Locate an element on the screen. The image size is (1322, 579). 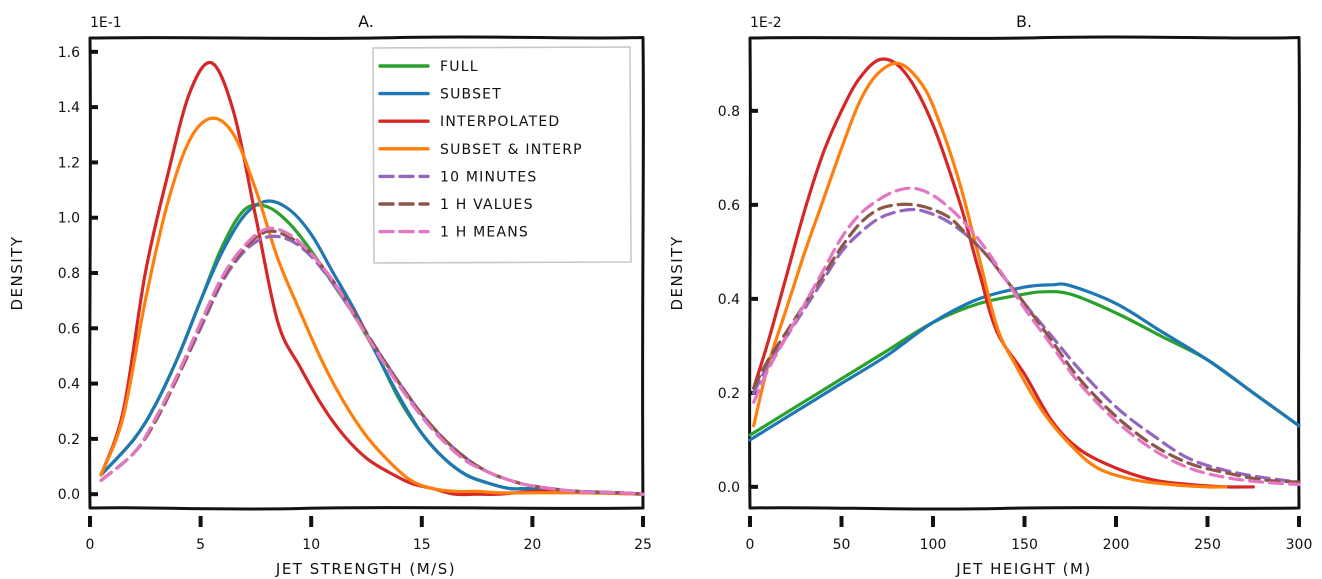
panel-a-y-tick-label: 0.6 is located at coordinates (69, 329).